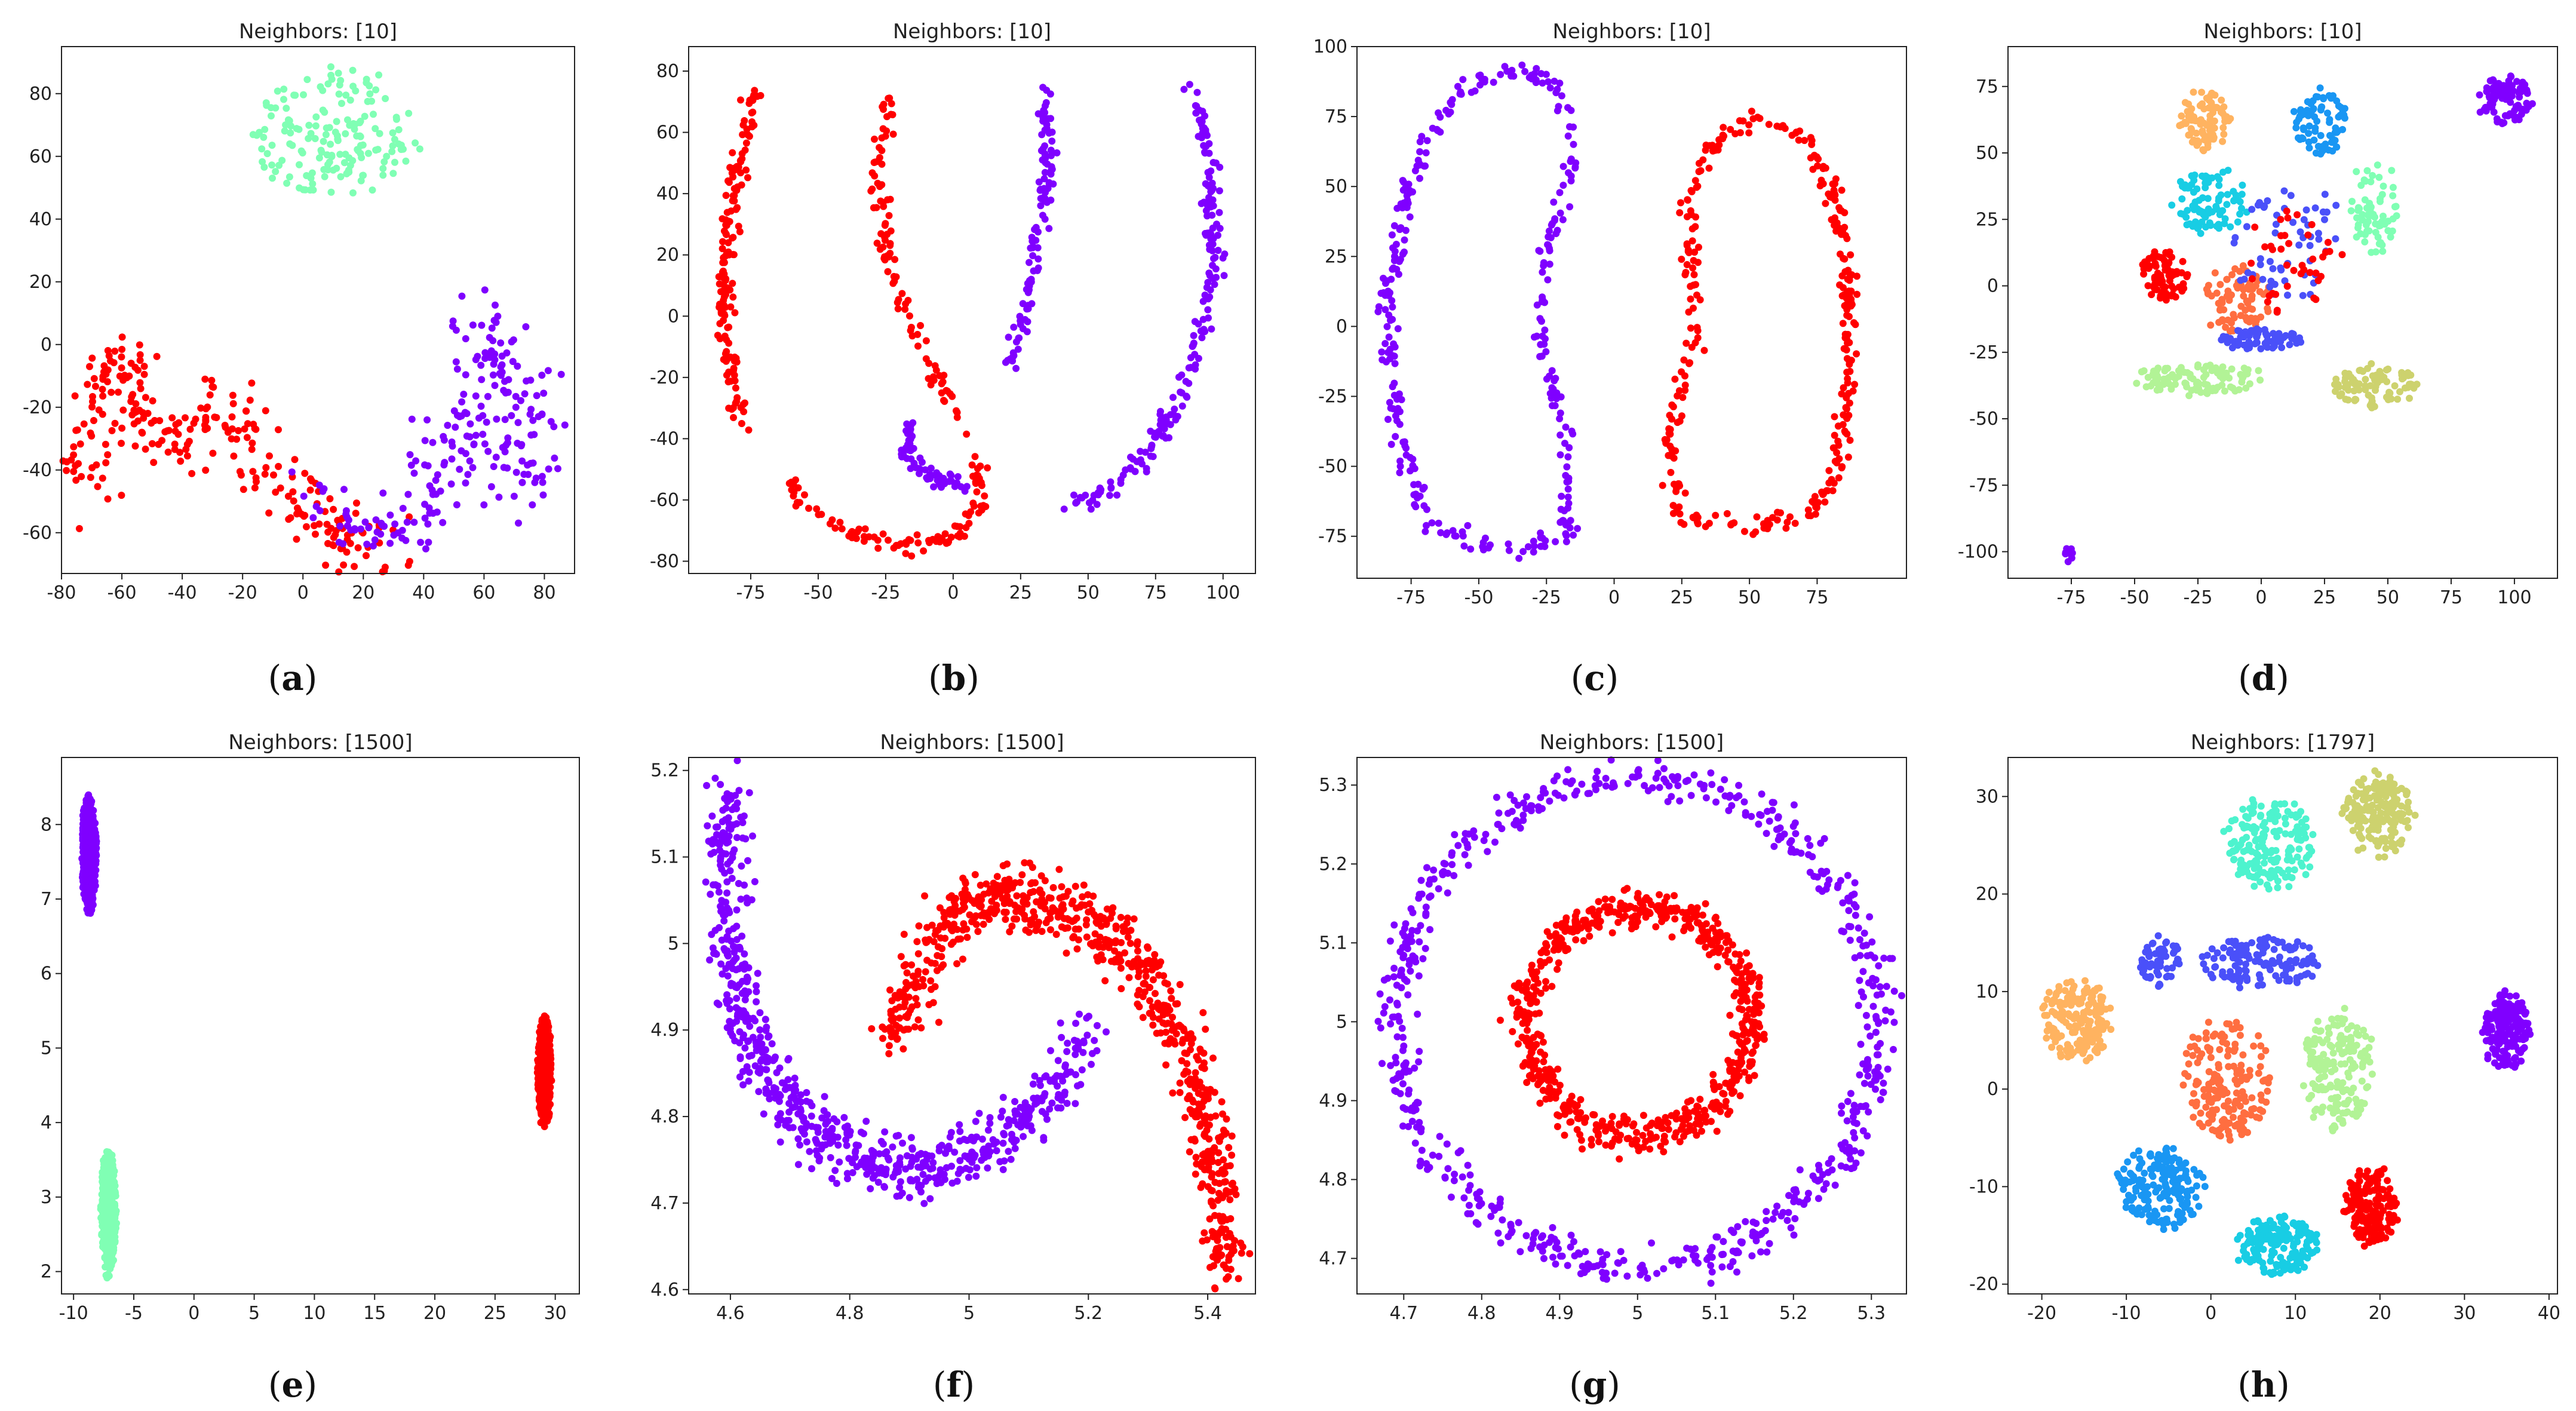 The width and height of the screenshot is (2576, 1411). I want to click on y-tick-label: -50, so click(1983, 419).